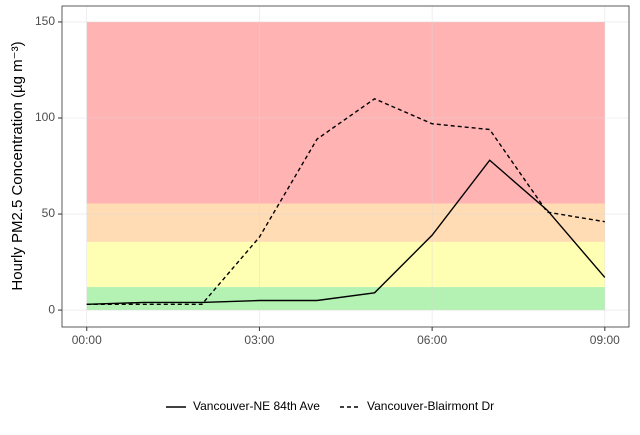 The width and height of the screenshot is (640, 435). I want to click on x-tick-label: 06:00, so click(432, 340).